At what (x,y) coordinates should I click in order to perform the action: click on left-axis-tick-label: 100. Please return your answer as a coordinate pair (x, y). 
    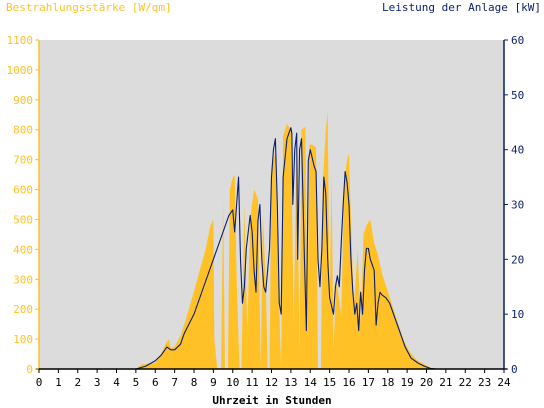
    Looking at the image, I should click on (23, 339).